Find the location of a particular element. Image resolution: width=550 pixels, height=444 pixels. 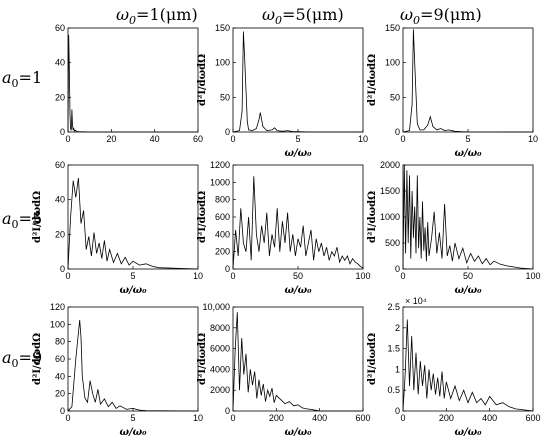

axes-box-r3c3 is located at coordinates (468, 359).